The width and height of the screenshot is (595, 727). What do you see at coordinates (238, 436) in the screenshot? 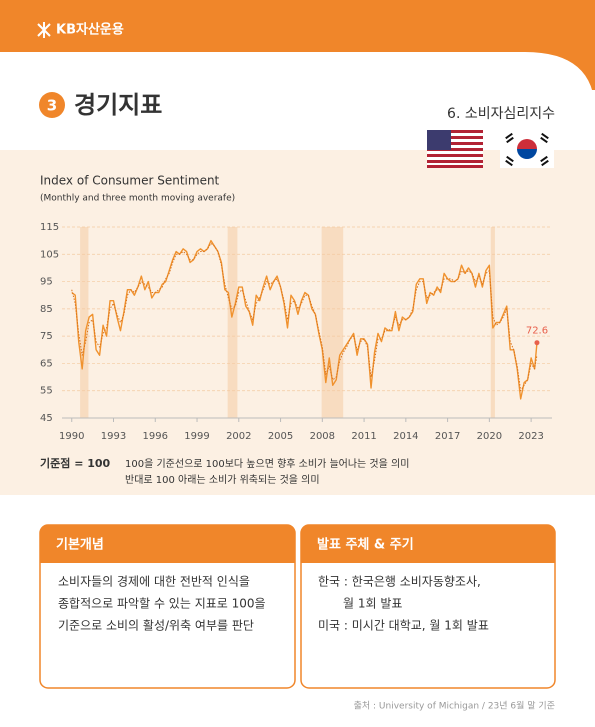
I see `x-tick-label: 2002` at bounding box center [238, 436].